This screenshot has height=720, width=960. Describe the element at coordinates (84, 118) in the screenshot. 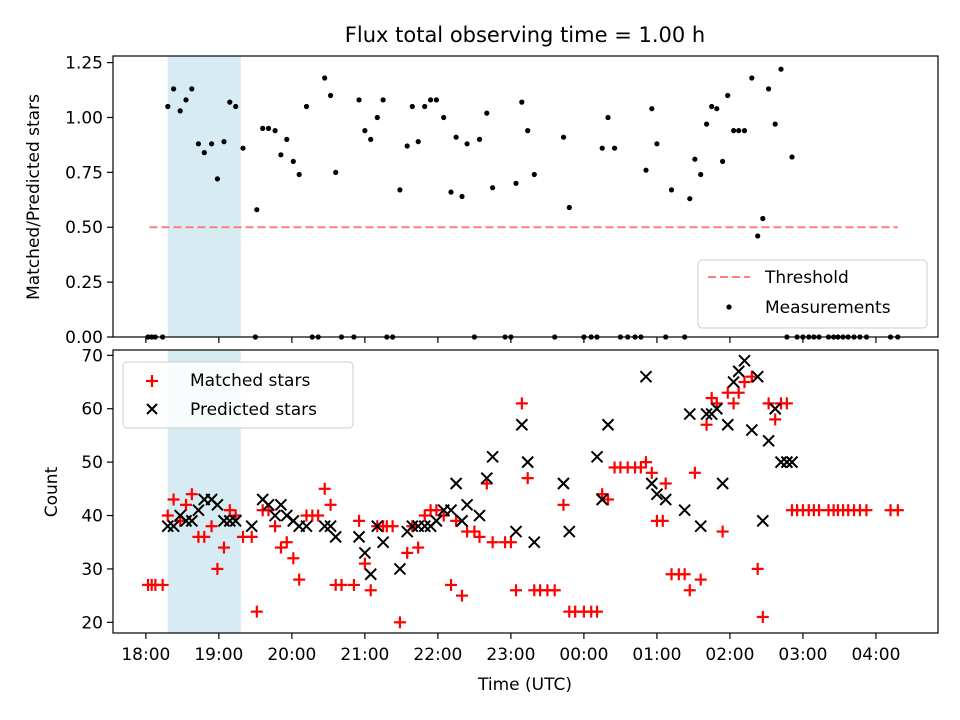

I see `top-y-tick-label: 1.00` at that location.